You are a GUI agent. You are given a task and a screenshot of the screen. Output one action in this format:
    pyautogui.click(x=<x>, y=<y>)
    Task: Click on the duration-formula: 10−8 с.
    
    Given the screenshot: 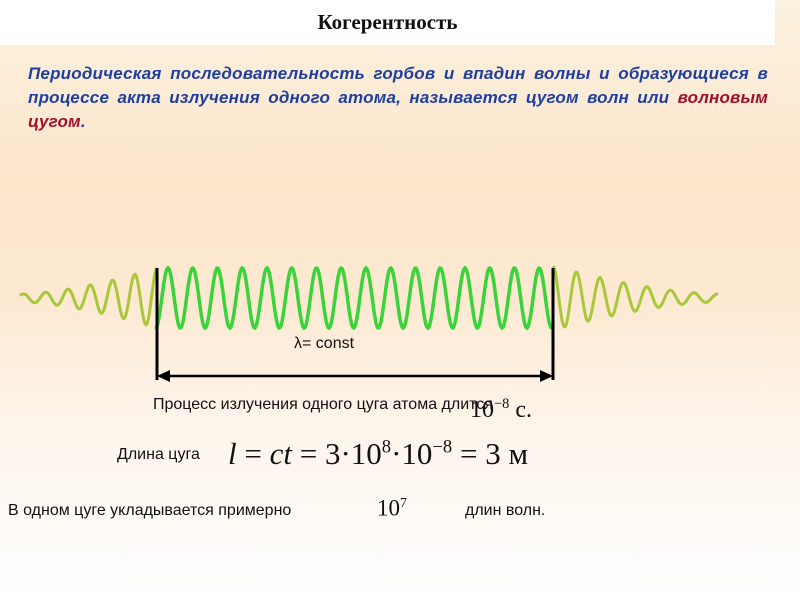 What is the action you would take?
    pyautogui.click(x=501, y=410)
    